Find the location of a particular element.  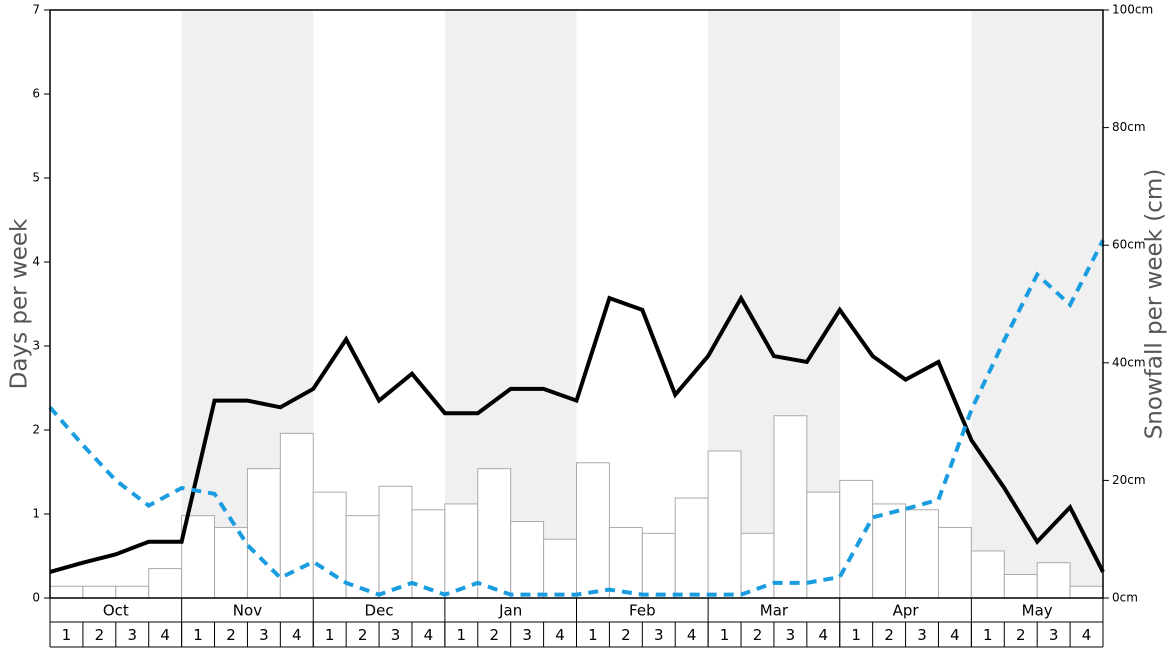

y-tick-label: 4 is located at coordinates (36, 262).